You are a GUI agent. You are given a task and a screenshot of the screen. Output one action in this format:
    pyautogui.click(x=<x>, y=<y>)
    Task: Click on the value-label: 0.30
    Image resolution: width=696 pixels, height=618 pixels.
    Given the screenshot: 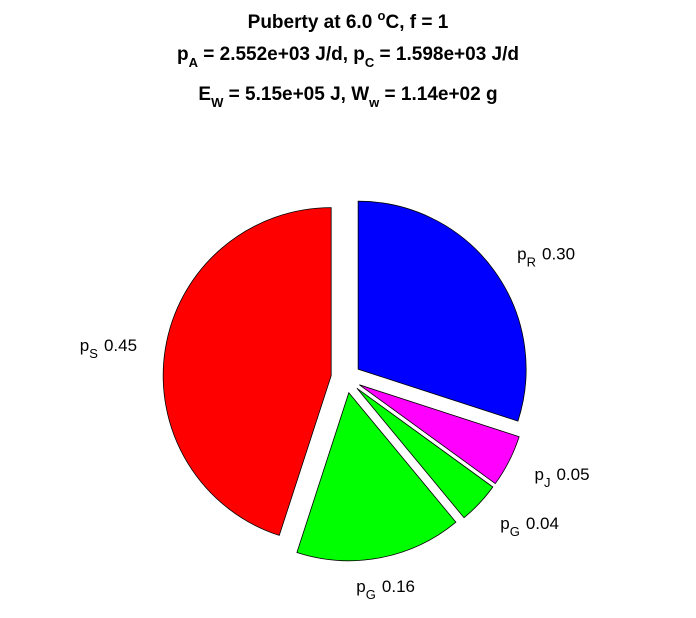 What is the action you would take?
    pyautogui.click(x=558, y=254)
    